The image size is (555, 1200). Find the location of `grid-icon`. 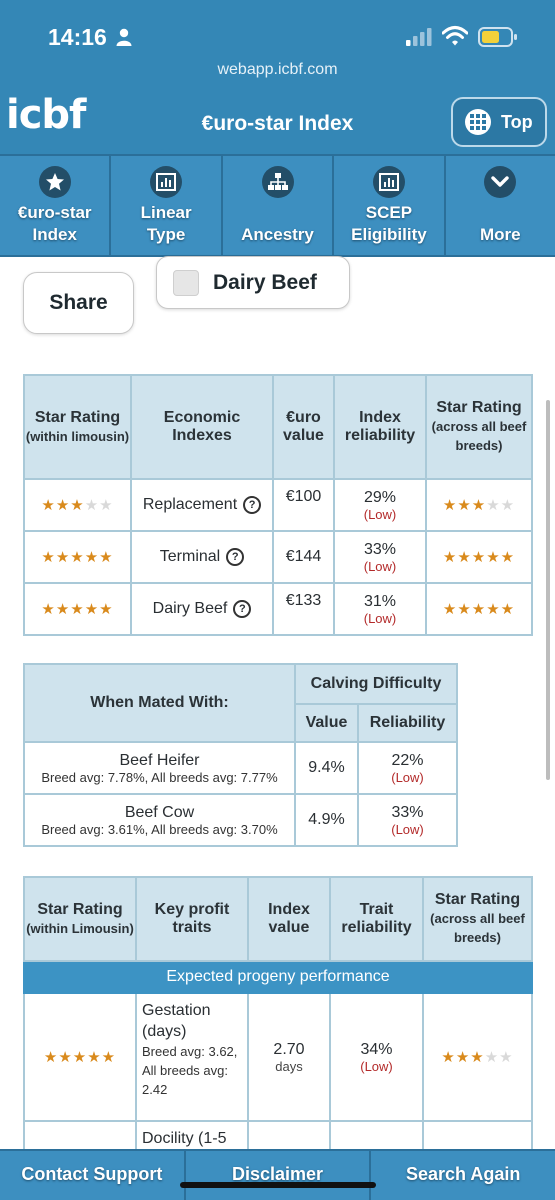

grid-icon is located at coordinates (478, 122).